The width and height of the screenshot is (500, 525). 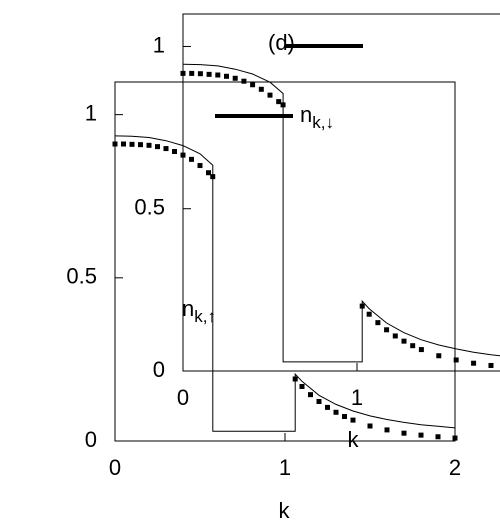 What do you see at coordinates (306, 114) in the screenshot?
I see `legend-label-base: n` at bounding box center [306, 114].